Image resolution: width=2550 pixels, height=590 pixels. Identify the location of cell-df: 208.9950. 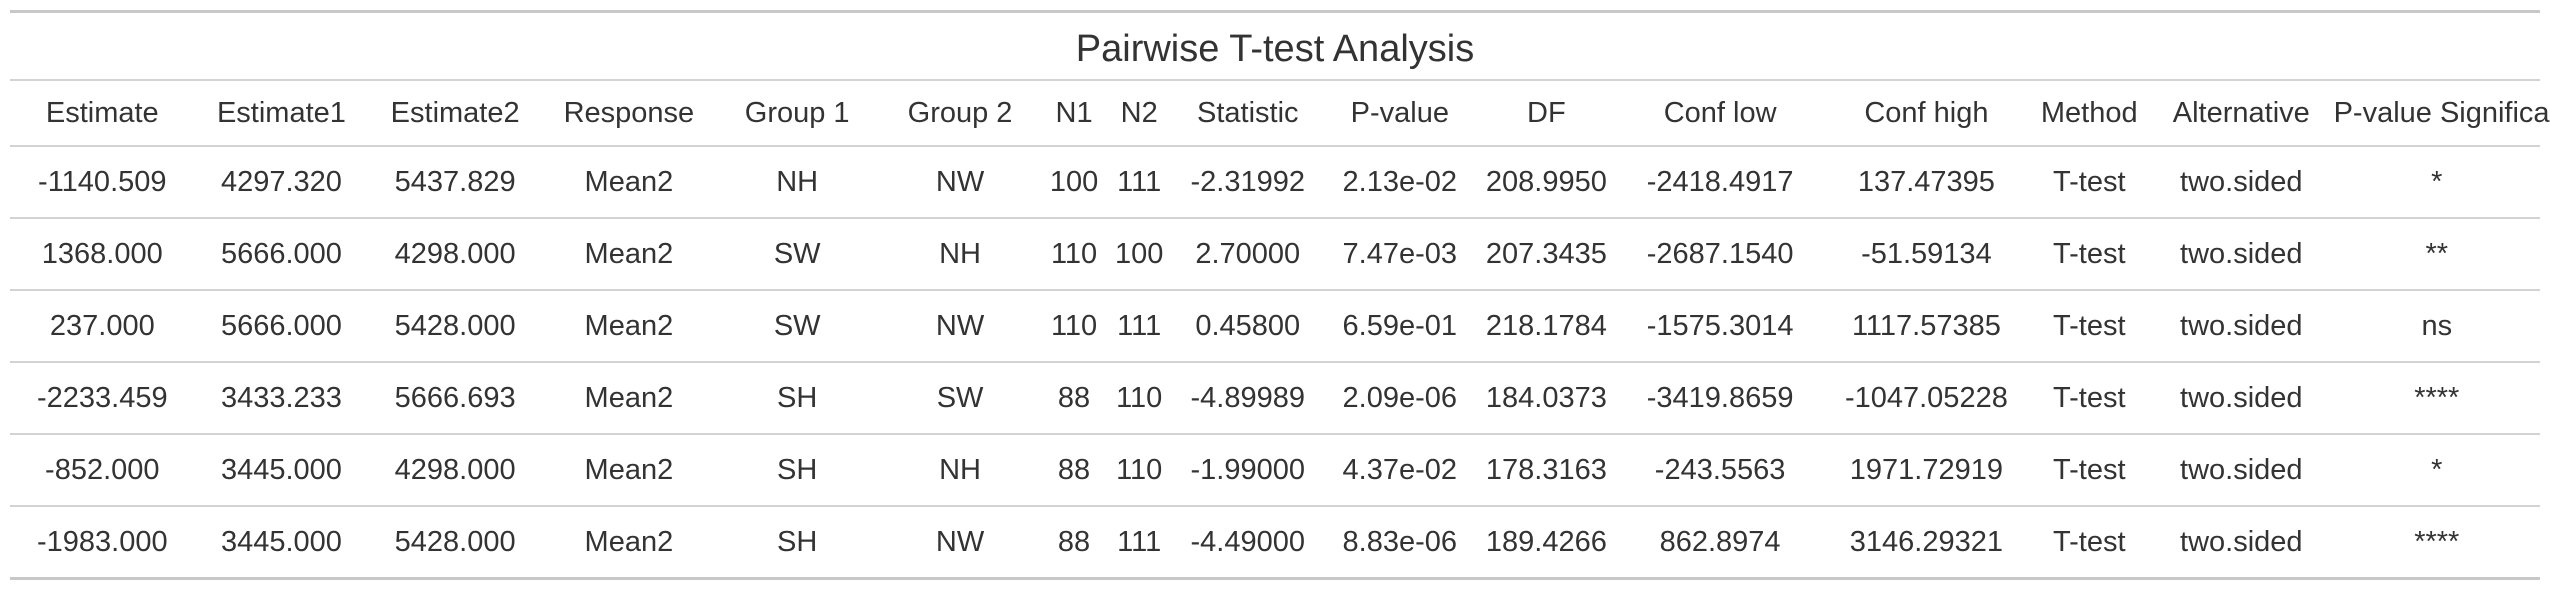
(1546, 182).